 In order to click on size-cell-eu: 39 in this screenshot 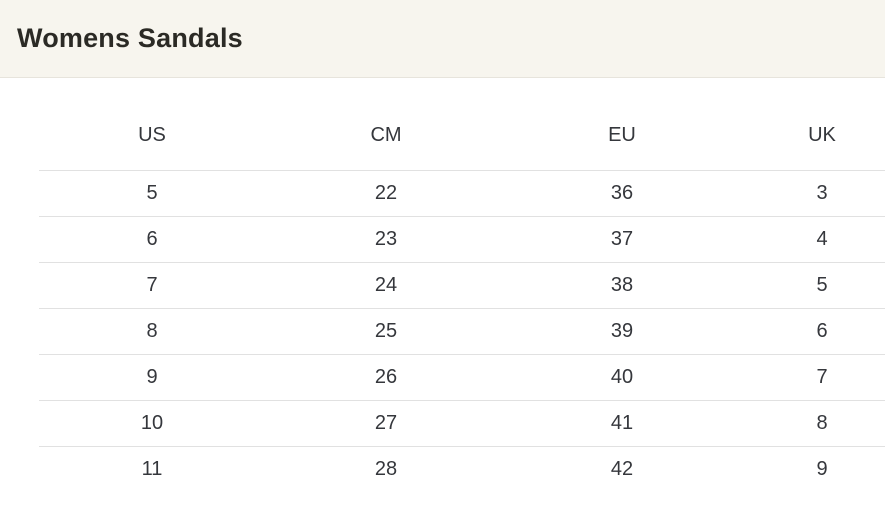, I will do `click(622, 331)`.